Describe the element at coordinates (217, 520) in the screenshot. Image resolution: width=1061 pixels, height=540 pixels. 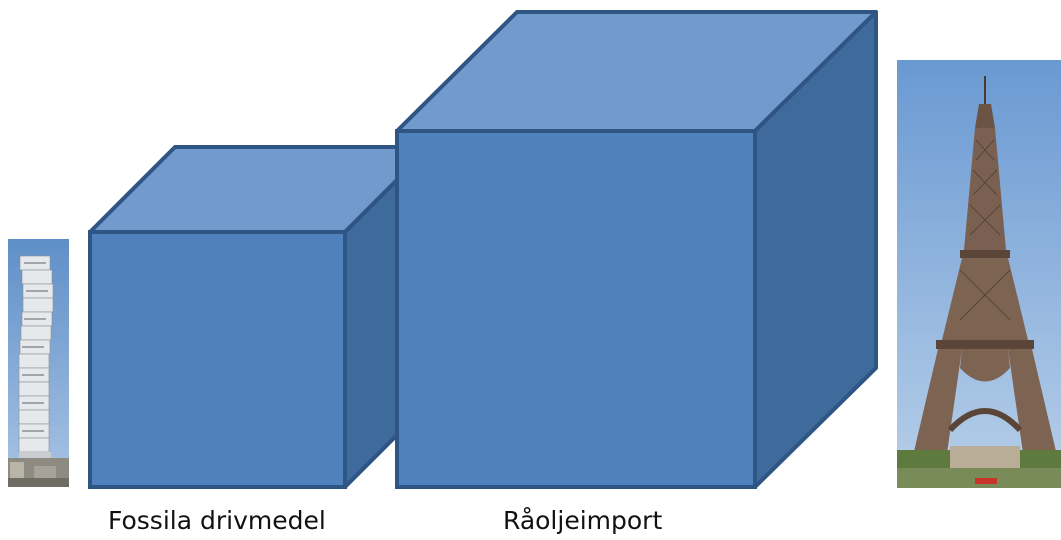
I see `label-fossila-drivmedel: Fossila drivmedel` at that location.